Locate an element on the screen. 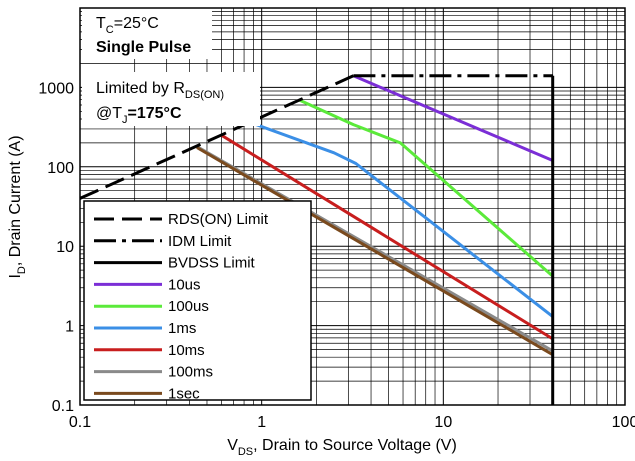  legend-label: 10us is located at coordinates (184, 284).